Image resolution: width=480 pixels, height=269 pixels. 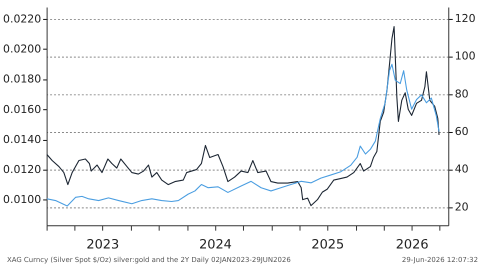 I want to click on y2-tick-label: 60, so click(x=461, y=131).